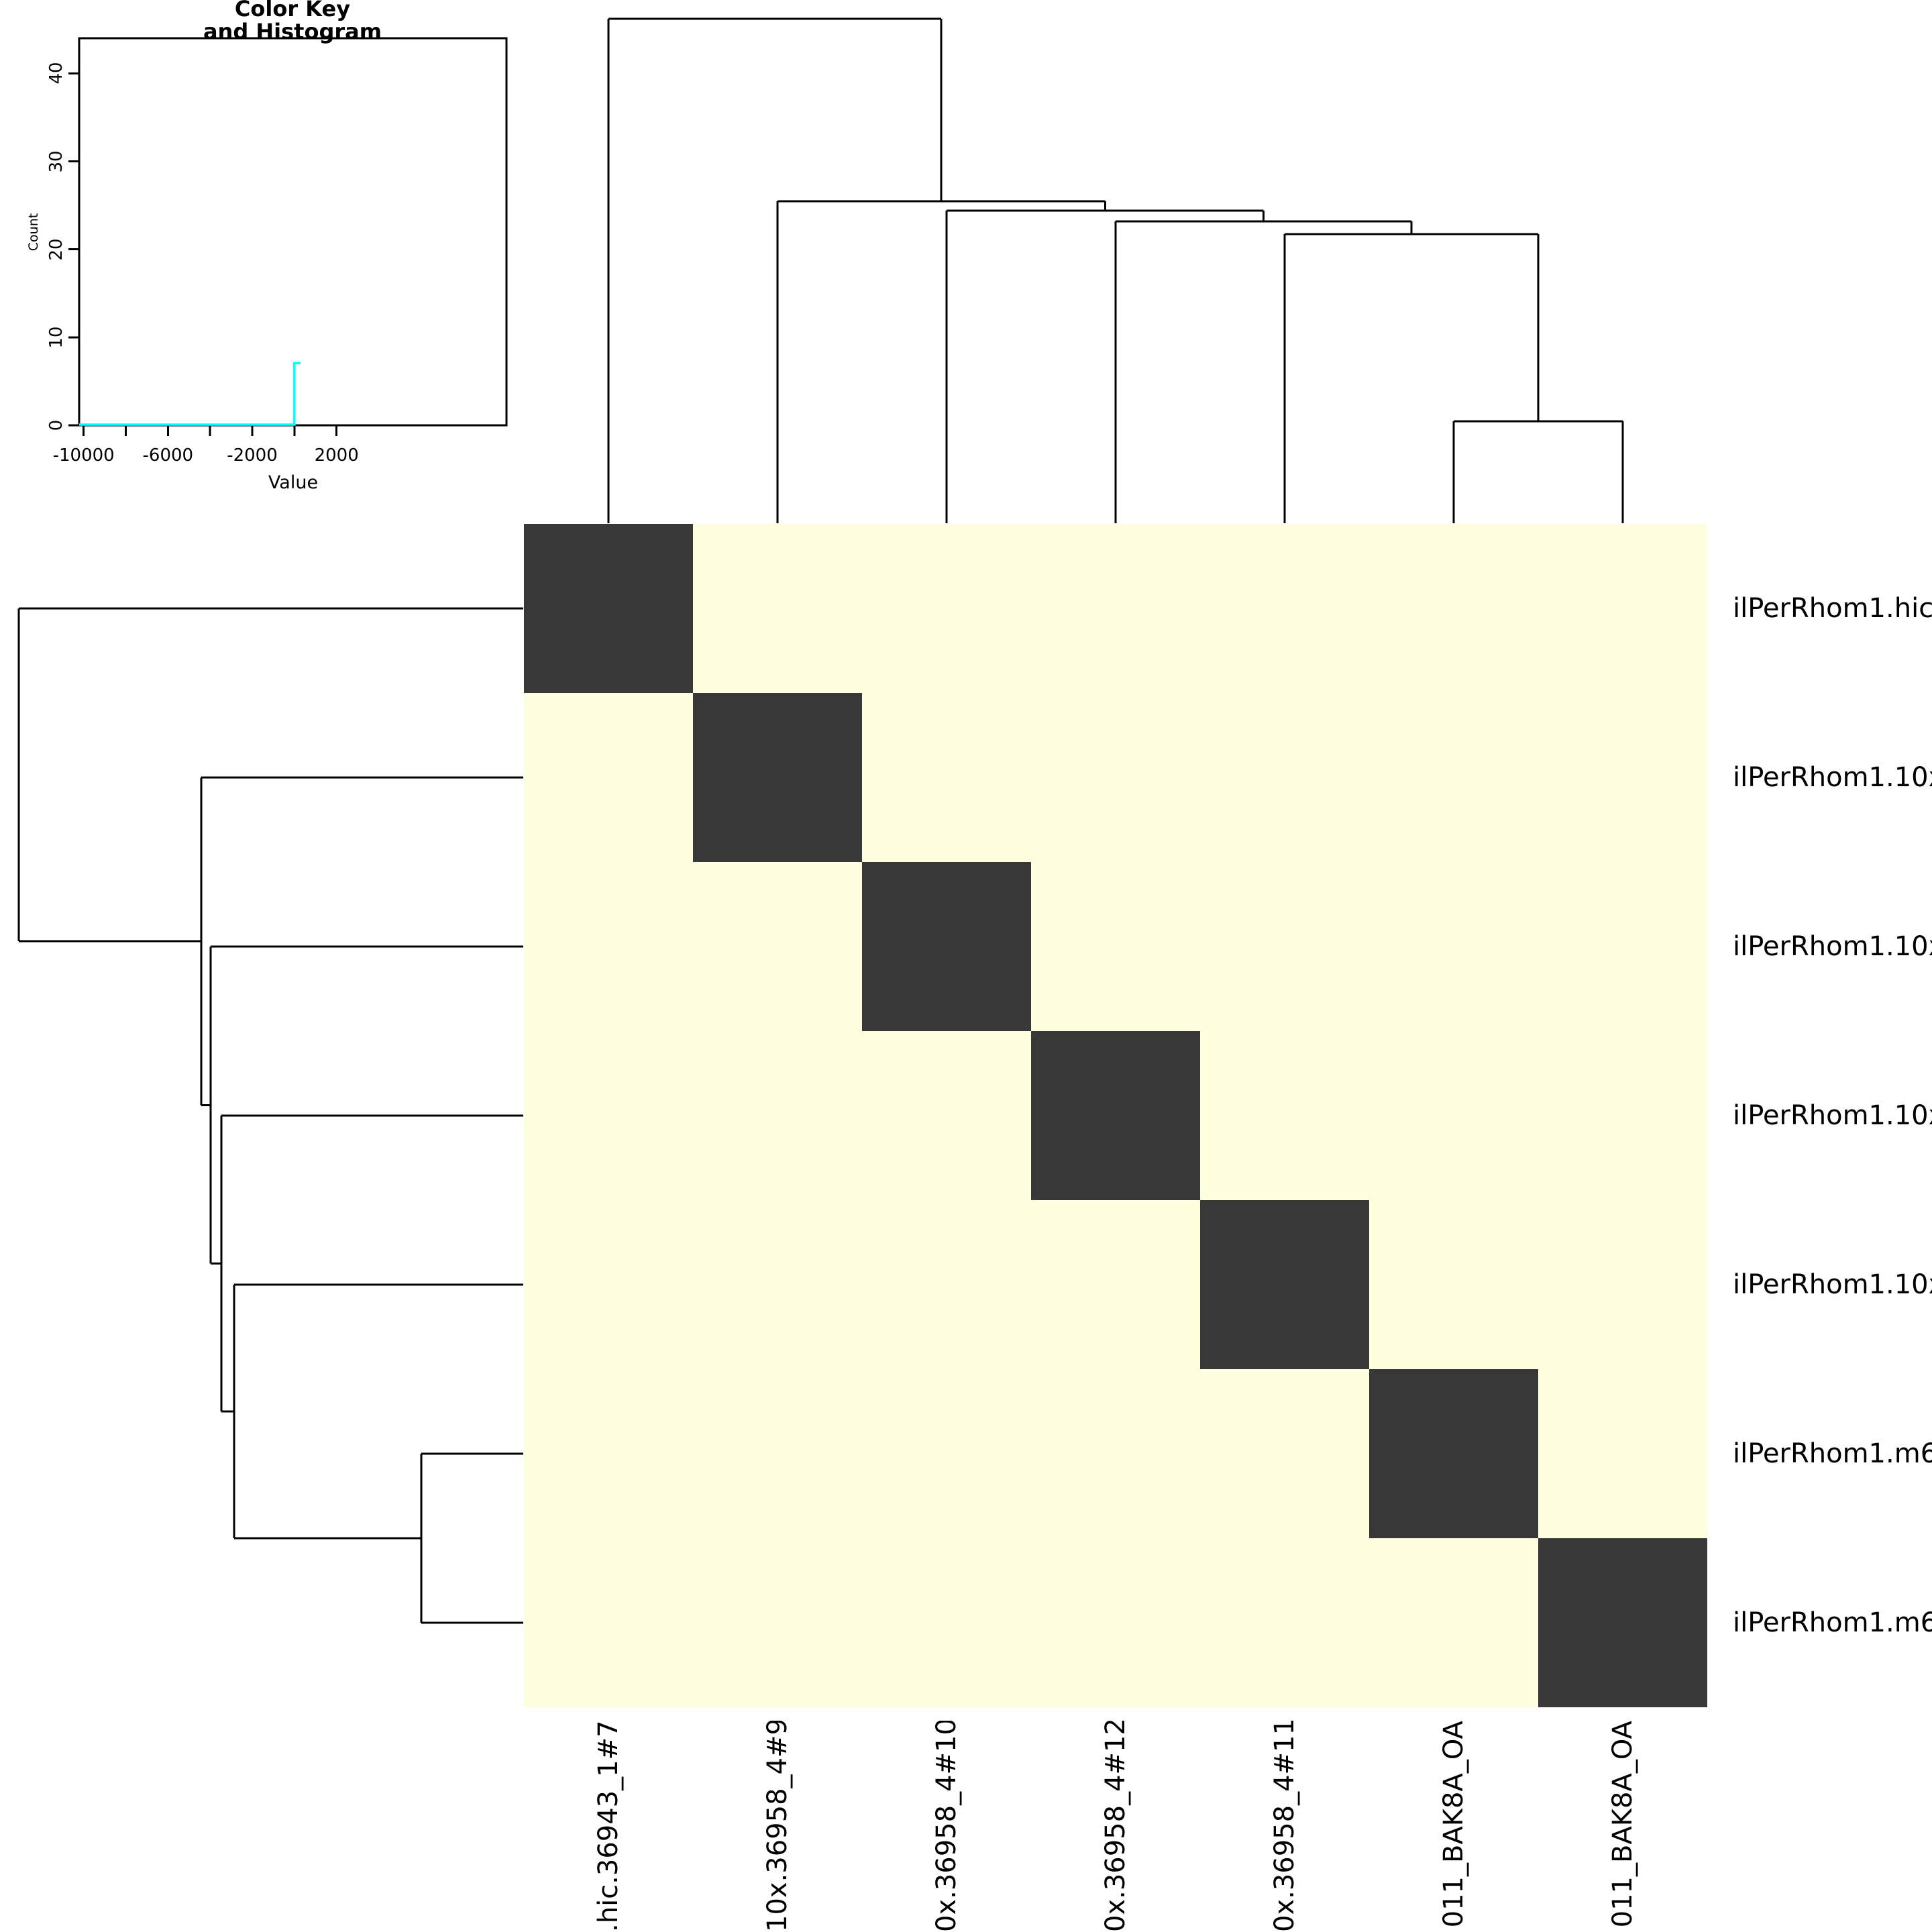 The width and height of the screenshot is (1932, 1932). I want to click on color-key-panel, so click(288, 236).